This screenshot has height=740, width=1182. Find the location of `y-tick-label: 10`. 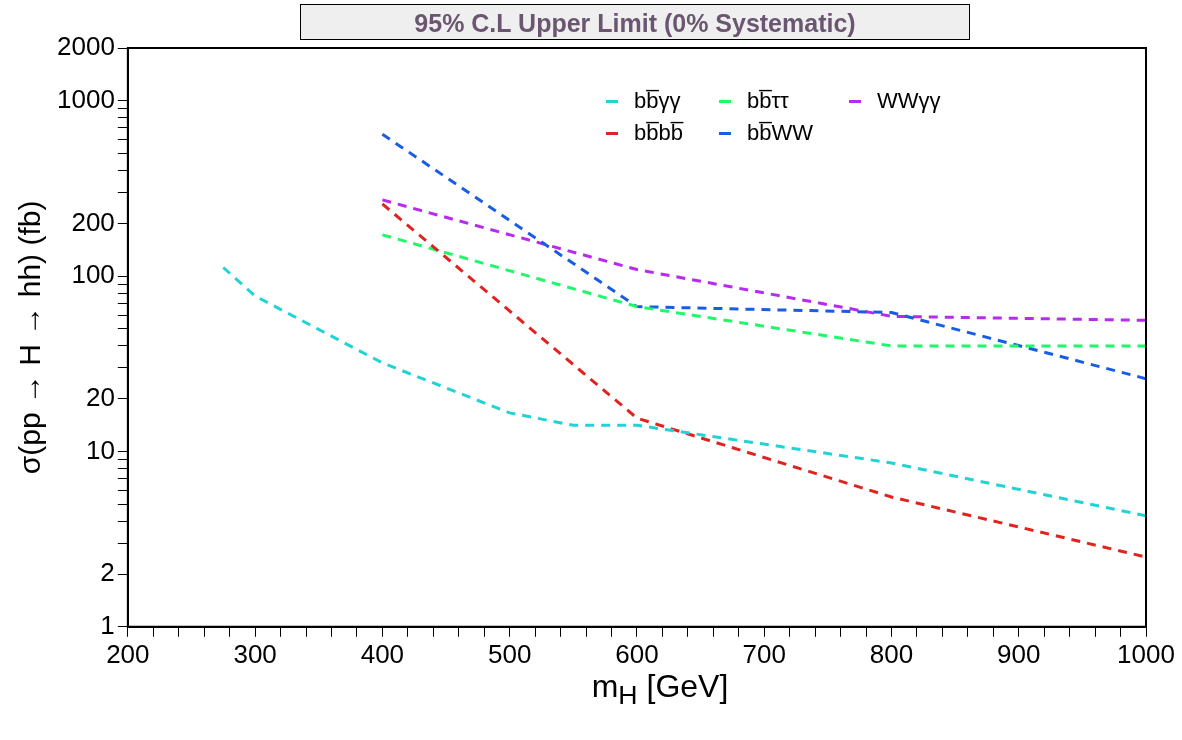

y-tick-label: 10 is located at coordinates (100, 449).